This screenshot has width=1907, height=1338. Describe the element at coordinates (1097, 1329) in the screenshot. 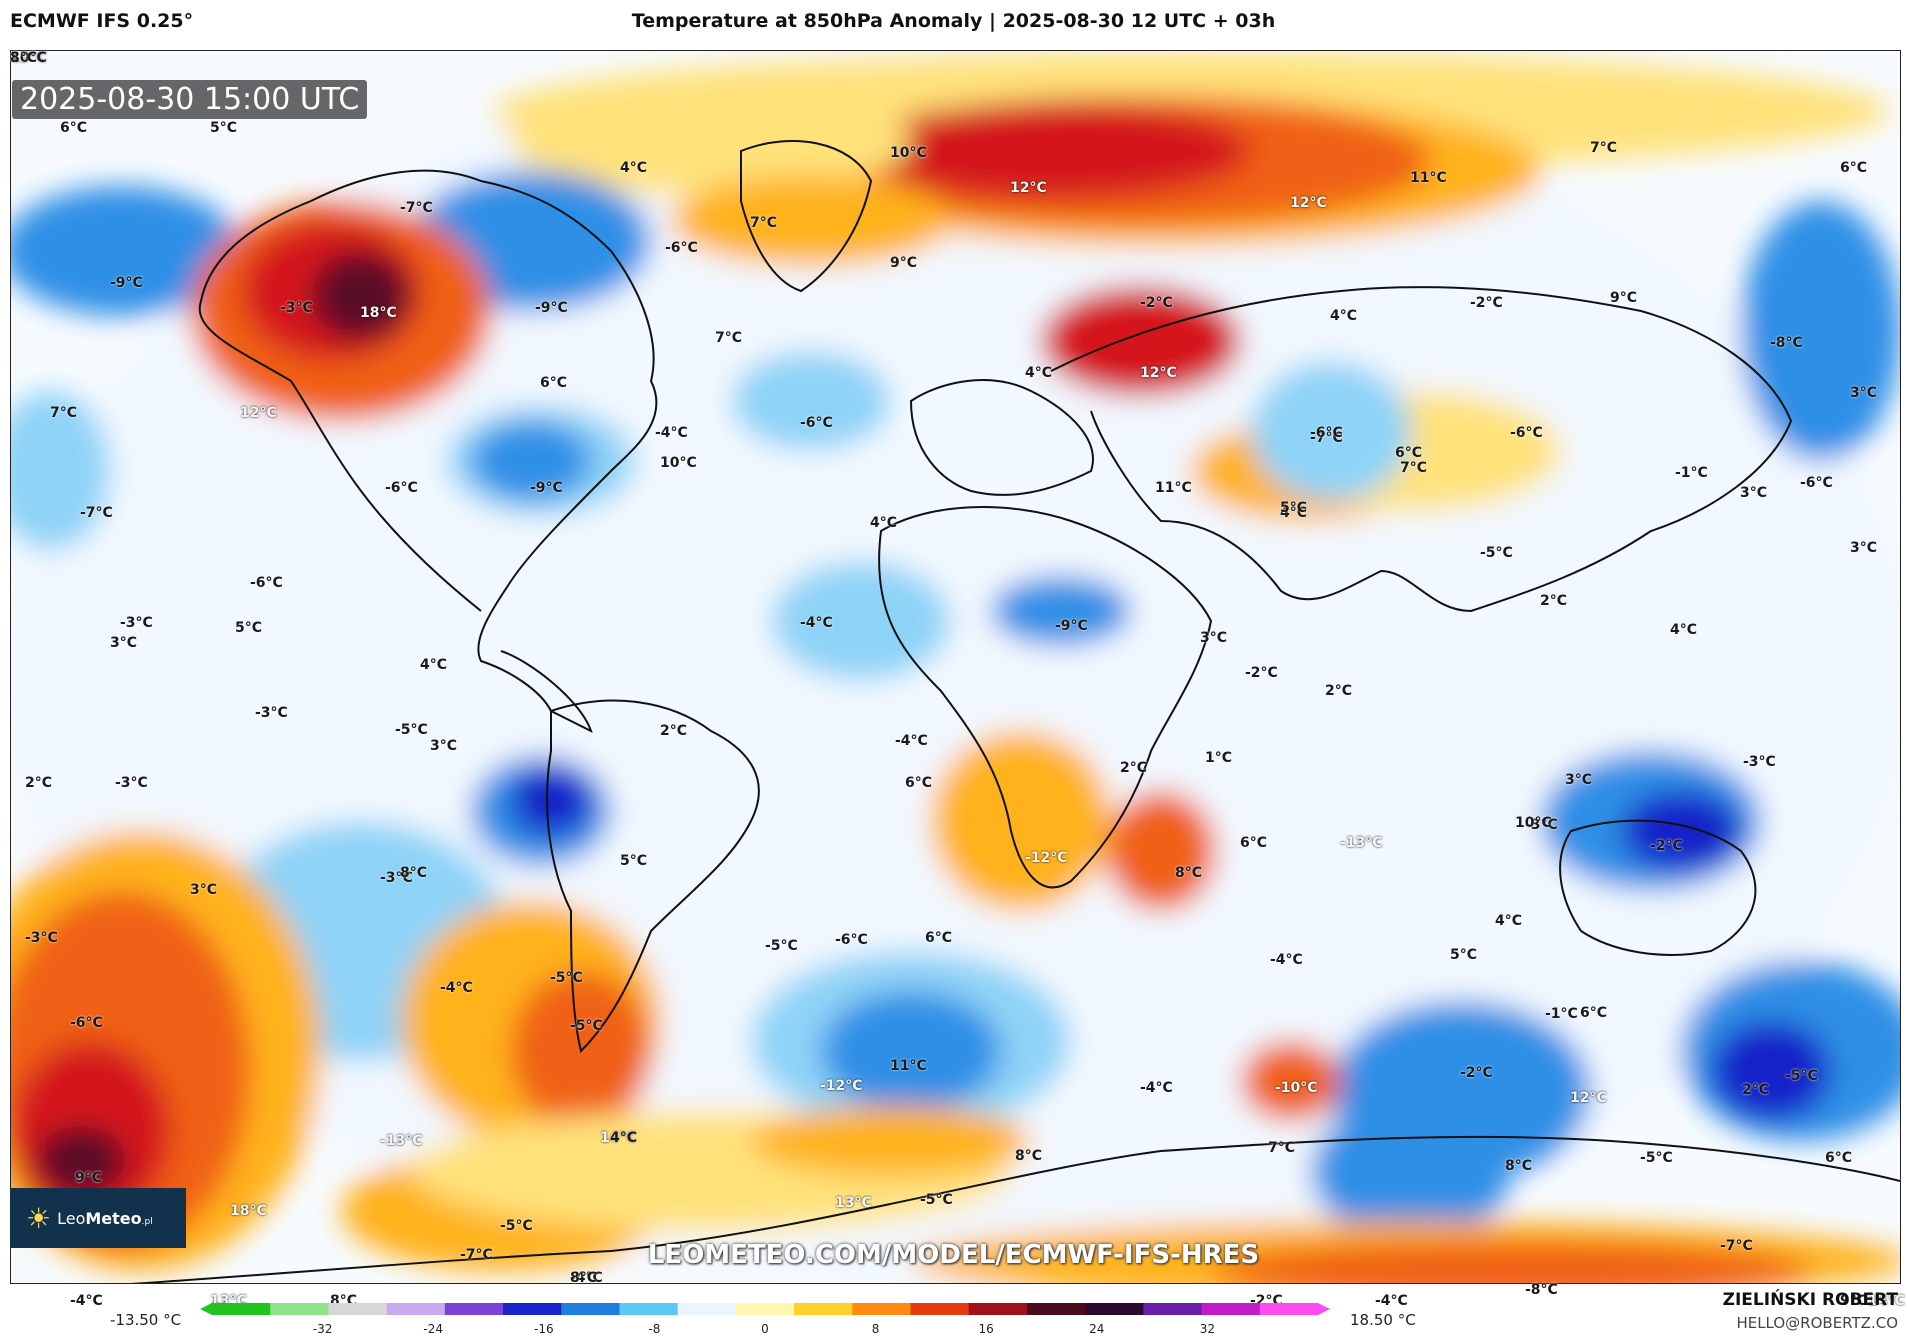

I see `legend-tick-label: 24` at that location.